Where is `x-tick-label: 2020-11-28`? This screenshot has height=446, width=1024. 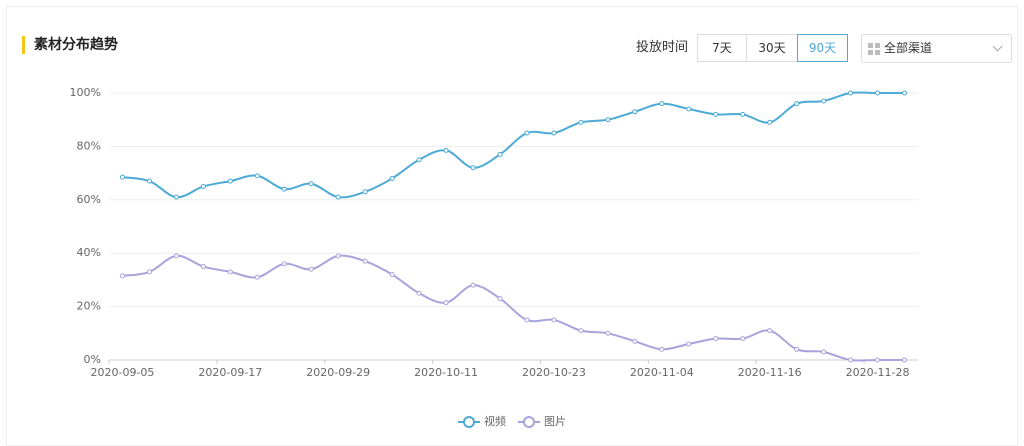
x-tick-label: 2020-11-28 is located at coordinates (878, 372).